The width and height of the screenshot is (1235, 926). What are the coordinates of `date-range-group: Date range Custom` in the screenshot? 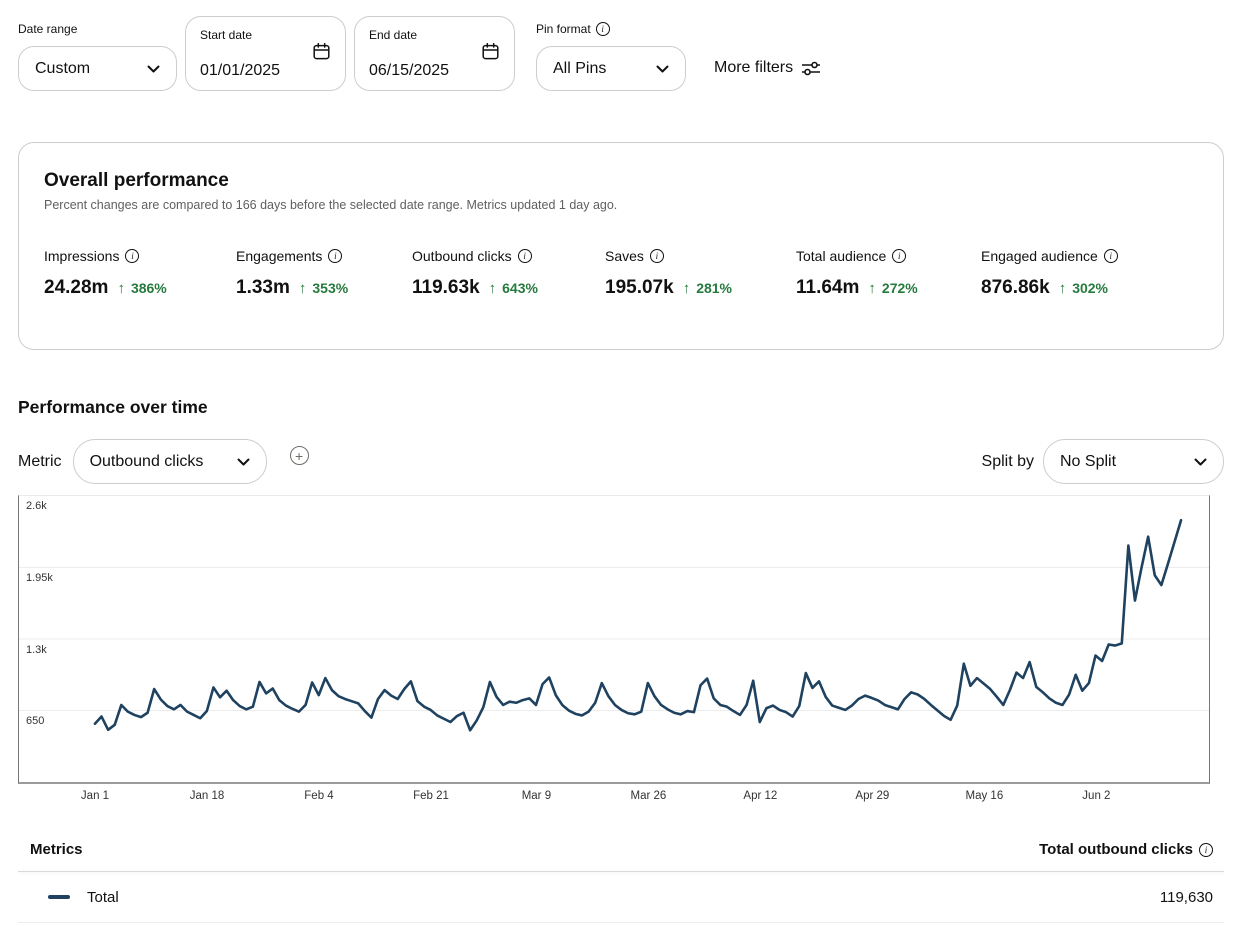 It's located at (97, 56).